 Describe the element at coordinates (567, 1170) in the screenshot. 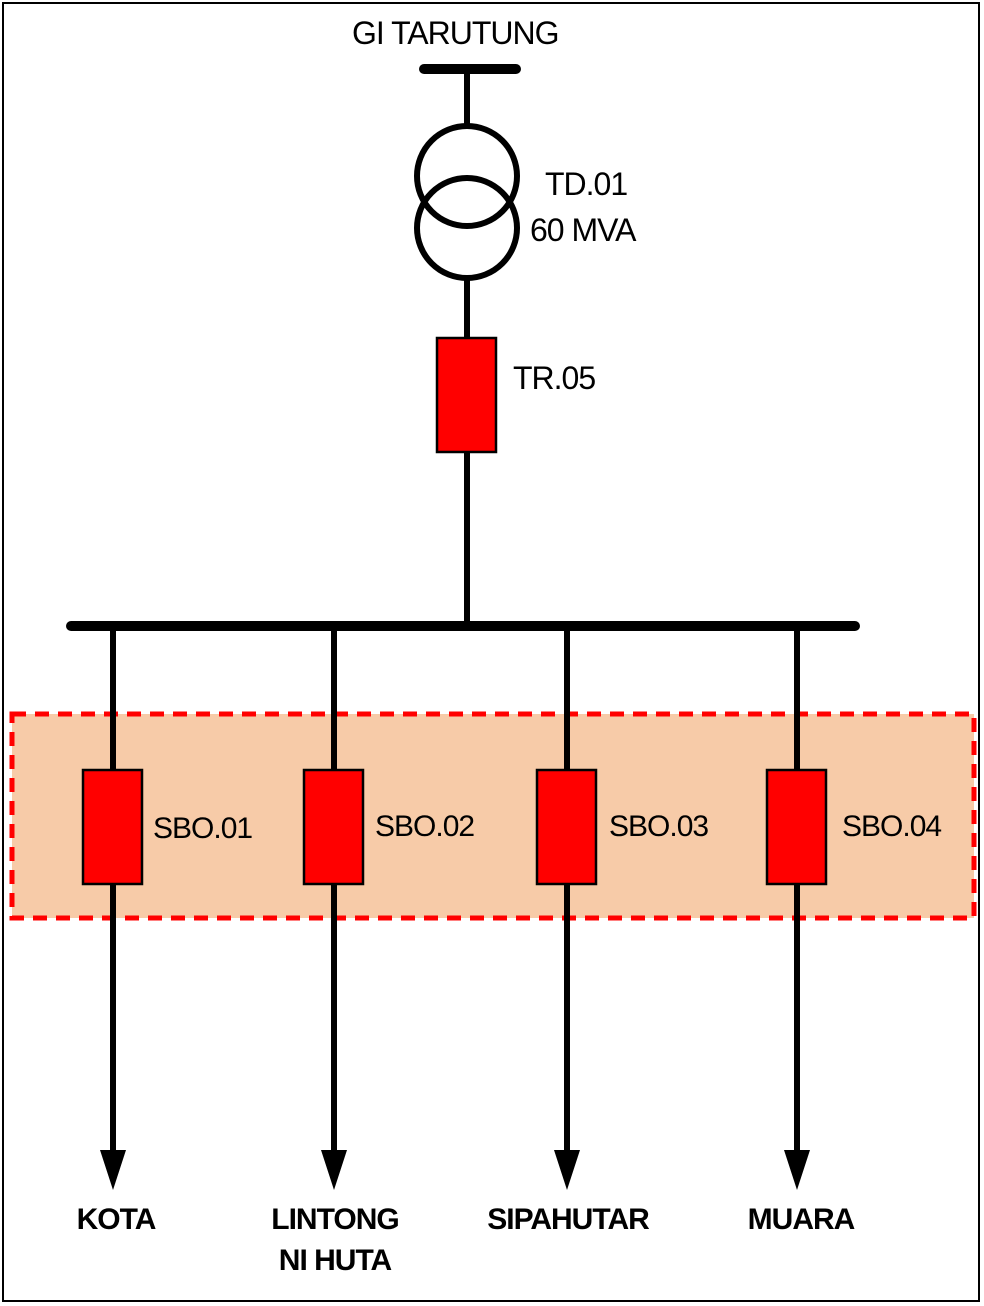

I see `feeder-3-arrow-icon` at that location.